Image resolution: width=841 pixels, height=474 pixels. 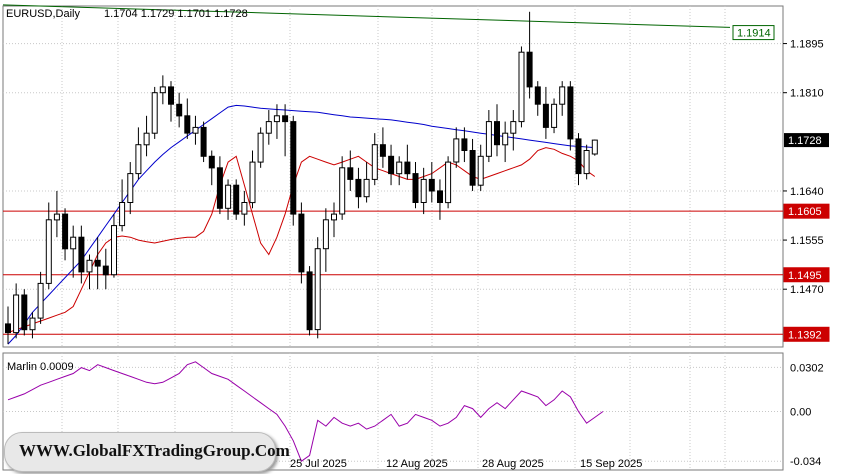 What do you see at coordinates (43, 14) in the screenshot?
I see `chart-header-symbol: EURUSD,Daily` at bounding box center [43, 14].